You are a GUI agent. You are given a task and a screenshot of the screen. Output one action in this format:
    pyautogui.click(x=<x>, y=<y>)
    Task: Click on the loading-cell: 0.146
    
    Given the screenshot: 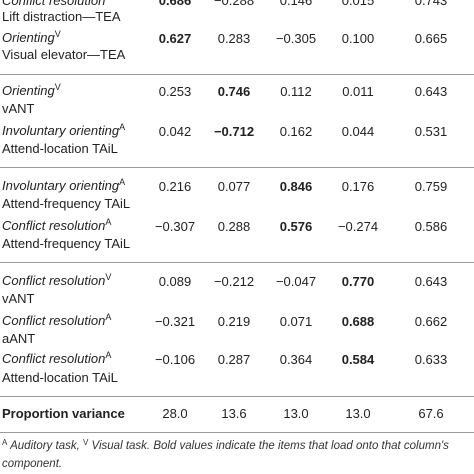 What is the action you would take?
    pyautogui.click(x=296, y=4)
    